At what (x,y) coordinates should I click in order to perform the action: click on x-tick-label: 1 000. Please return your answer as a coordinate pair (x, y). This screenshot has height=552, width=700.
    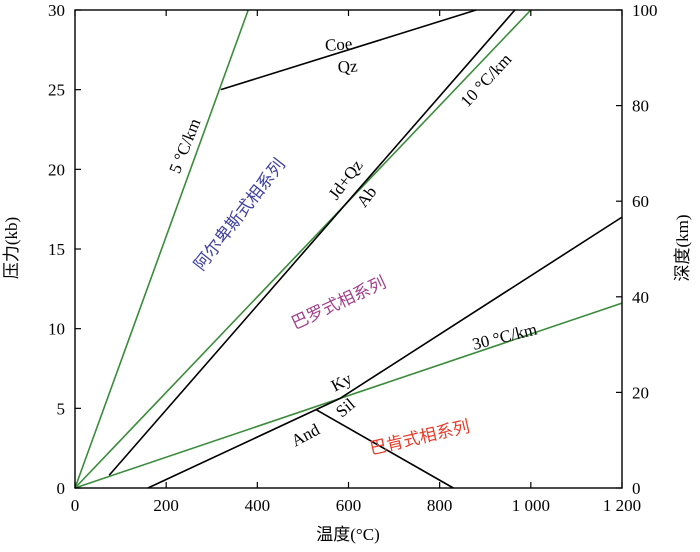
    Looking at the image, I should click on (531, 505).